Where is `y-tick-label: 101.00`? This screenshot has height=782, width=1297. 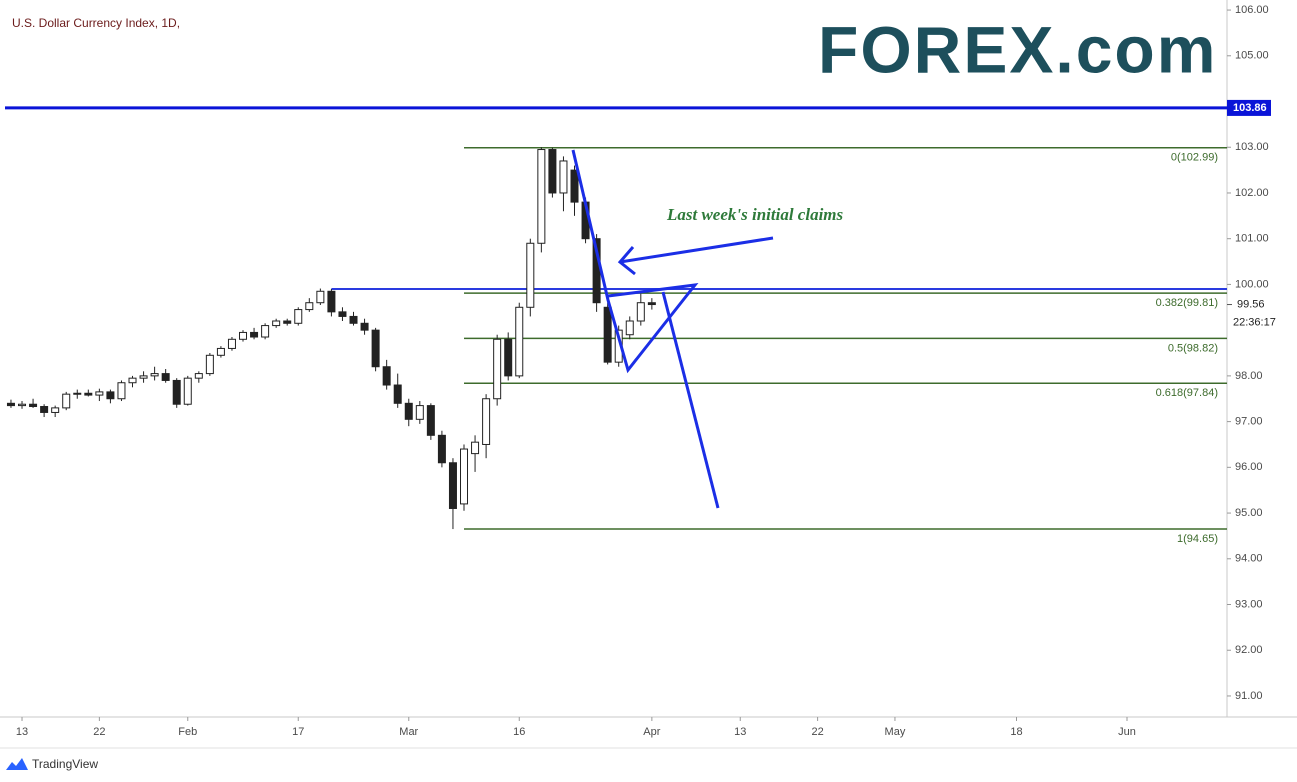
y-tick-label: 101.00 is located at coordinates (1252, 239).